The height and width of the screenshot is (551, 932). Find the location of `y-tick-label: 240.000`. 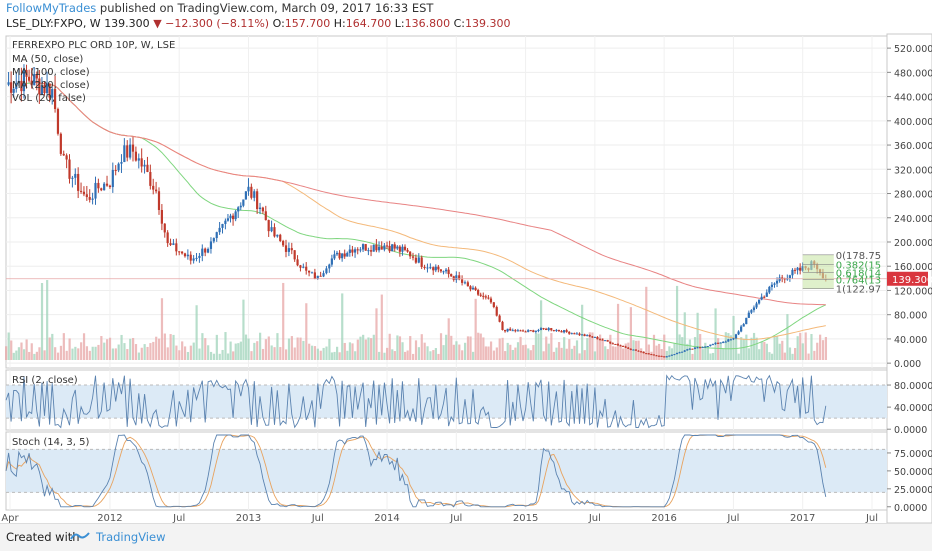

y-tick-label: 240.000 is located at coordinates (913, 219).